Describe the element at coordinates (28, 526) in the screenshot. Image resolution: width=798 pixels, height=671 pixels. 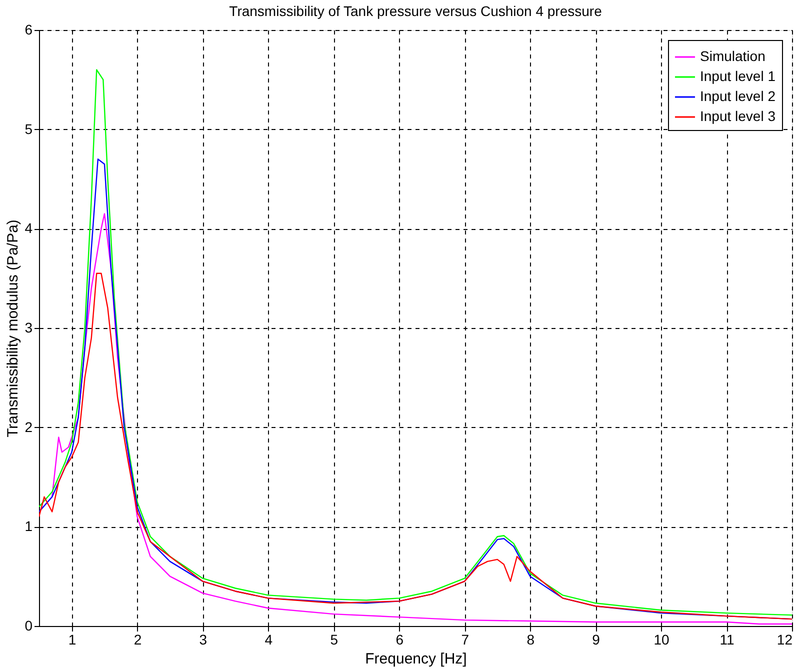
I see `y-tick-label: 1` at that location.